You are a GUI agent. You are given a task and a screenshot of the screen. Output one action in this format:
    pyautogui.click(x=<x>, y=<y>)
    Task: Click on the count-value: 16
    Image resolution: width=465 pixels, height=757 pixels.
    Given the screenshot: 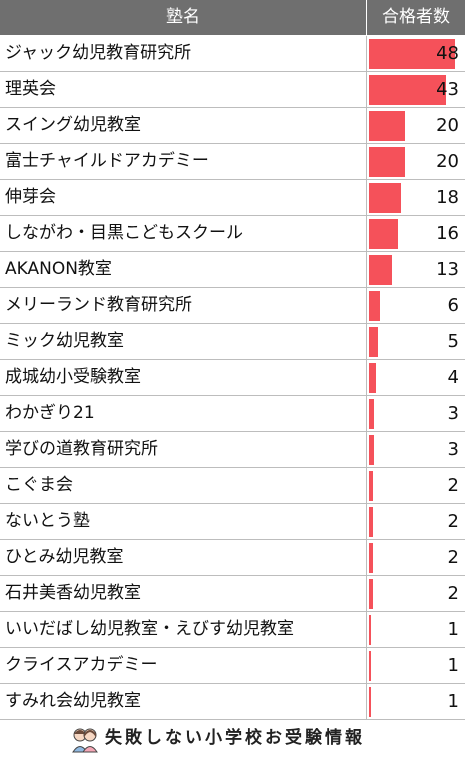 What is the action you would take?
    pyautogui.click(x=447, y=233)
    